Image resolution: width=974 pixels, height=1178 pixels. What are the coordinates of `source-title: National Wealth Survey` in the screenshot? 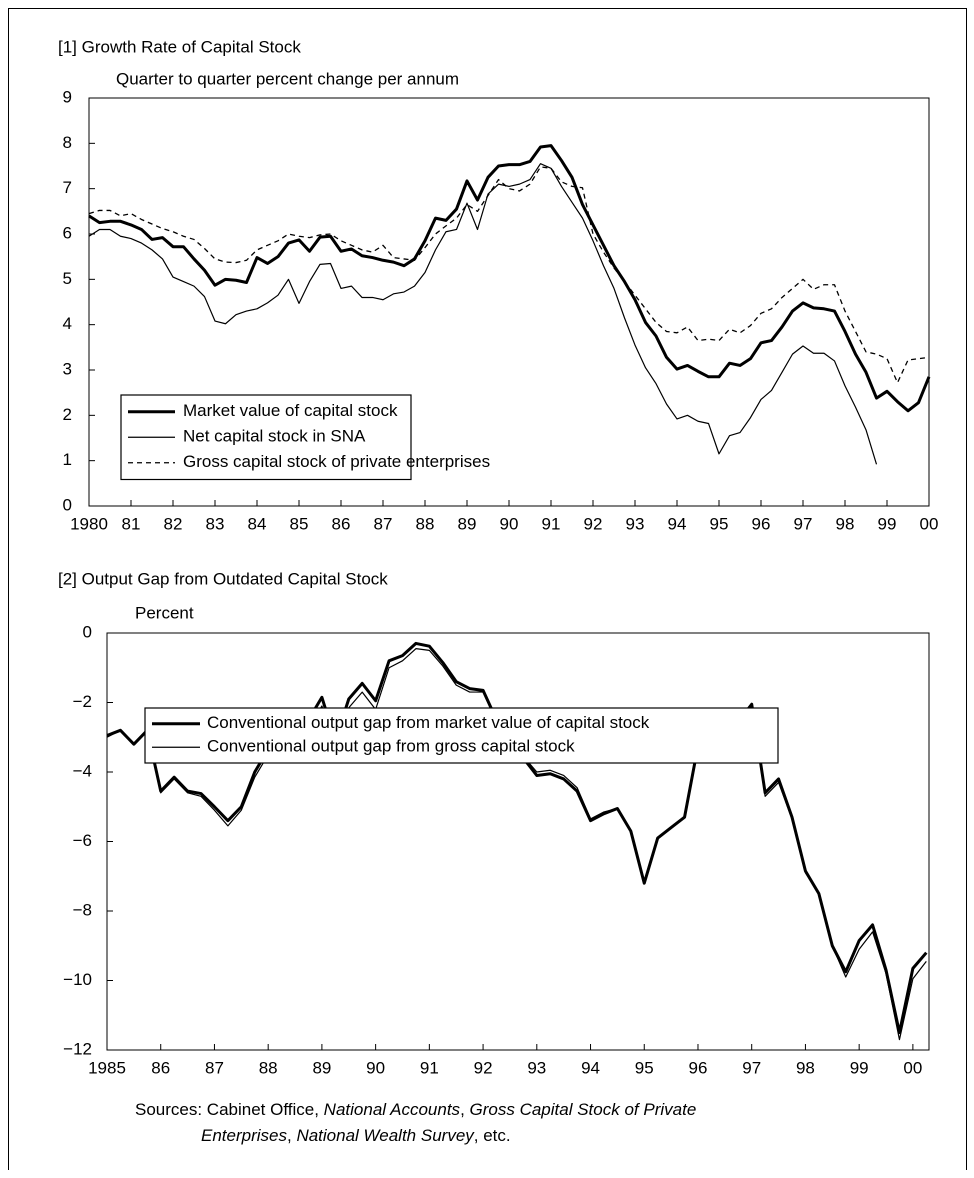 It's located at (385, 1135).